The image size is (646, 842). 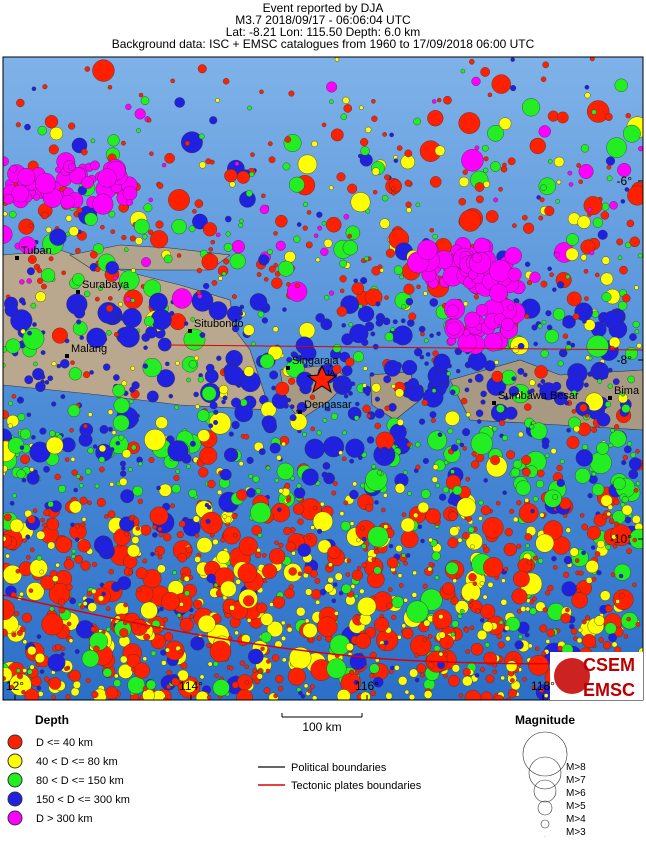 What do you see at coordinates (367, 686) in the screenshot?
I see `lon-tick-label: 116°` at bounding box center [367, 686].